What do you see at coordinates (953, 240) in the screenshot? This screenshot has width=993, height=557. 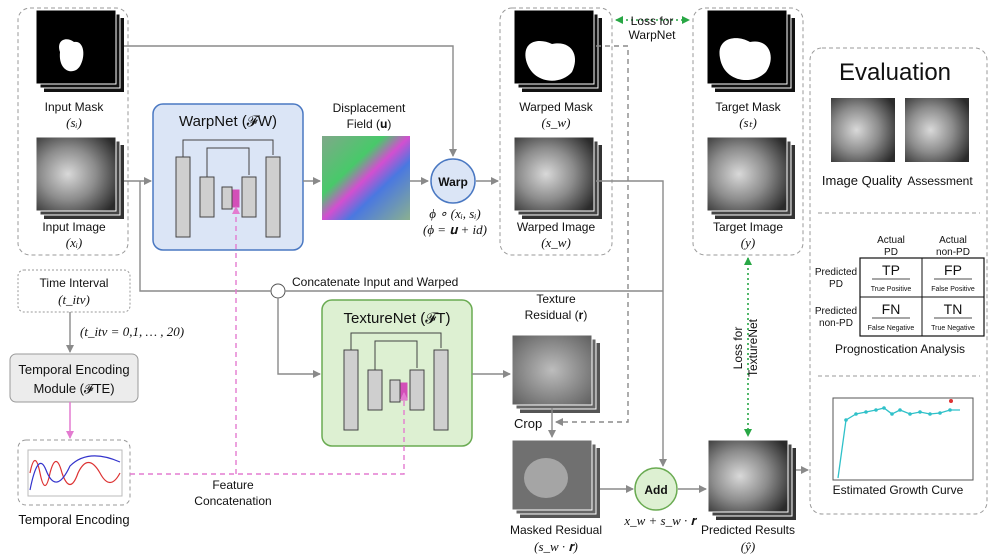 I see `actual-npd-label-1: Actual` at bounding box center [953, 240].